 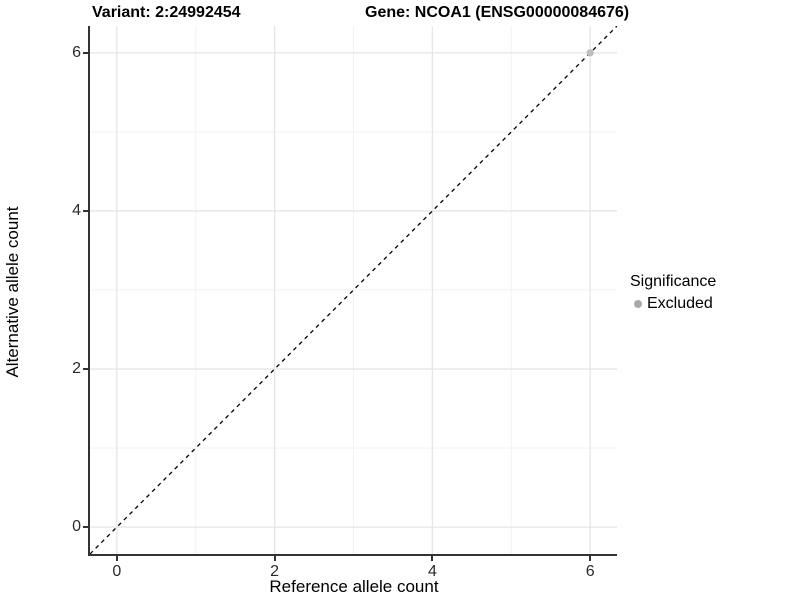 I want to click on legend-item-excluded: Excluded, so click(x=675, y=304).